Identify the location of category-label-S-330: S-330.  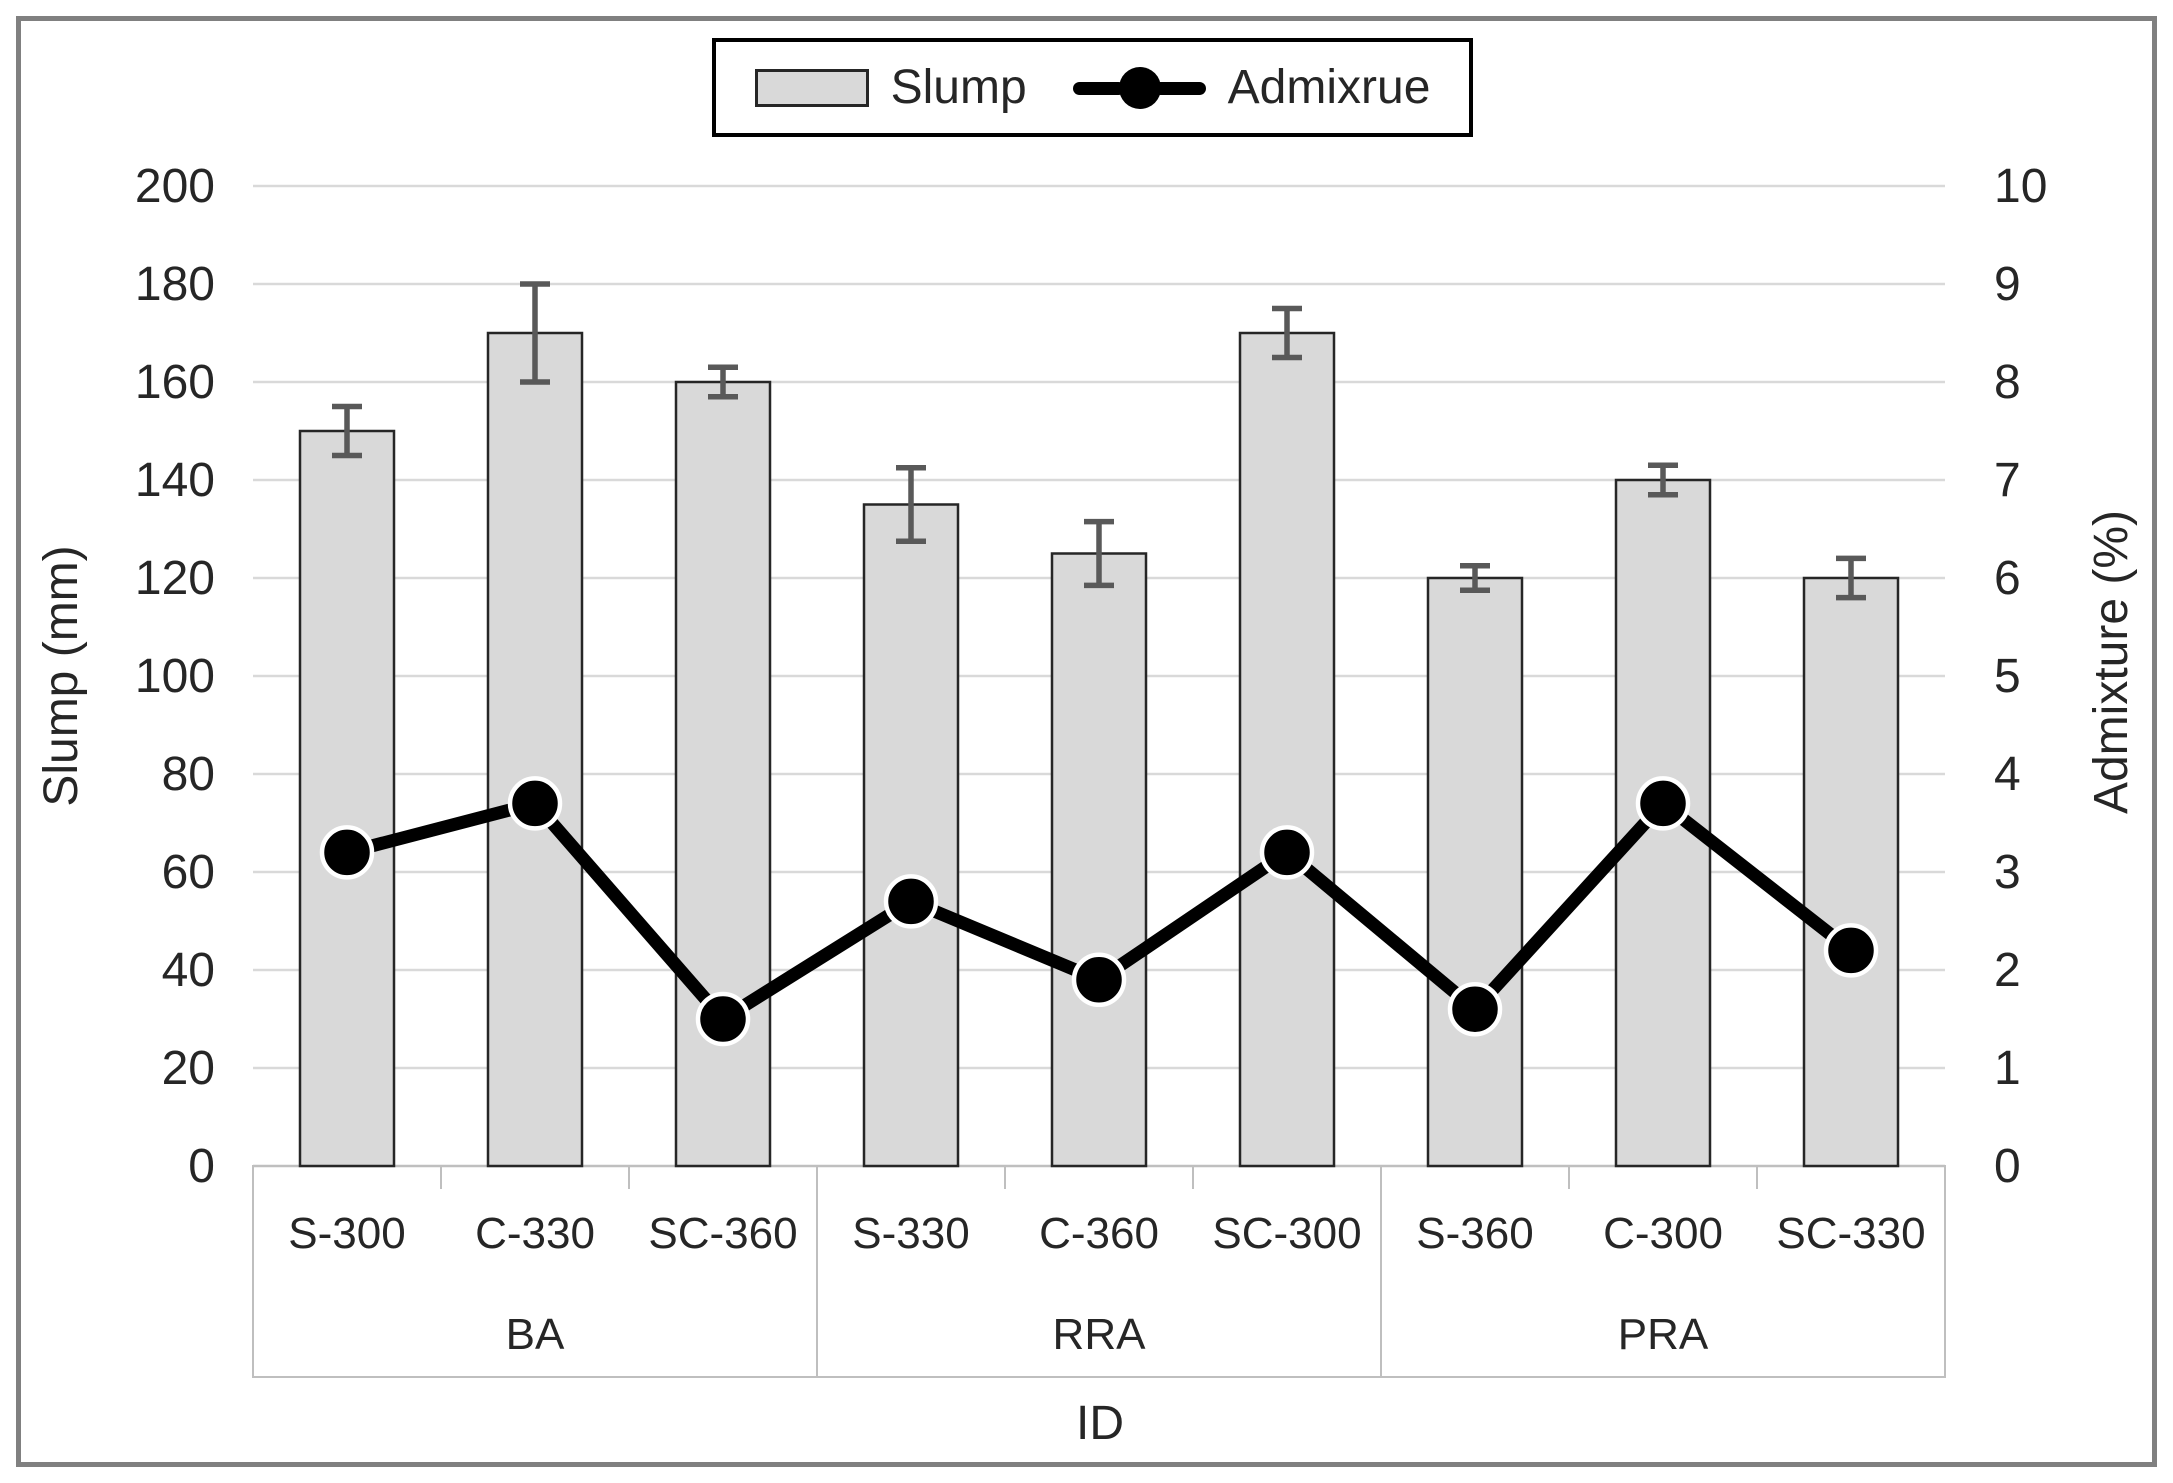
(910, 1233).